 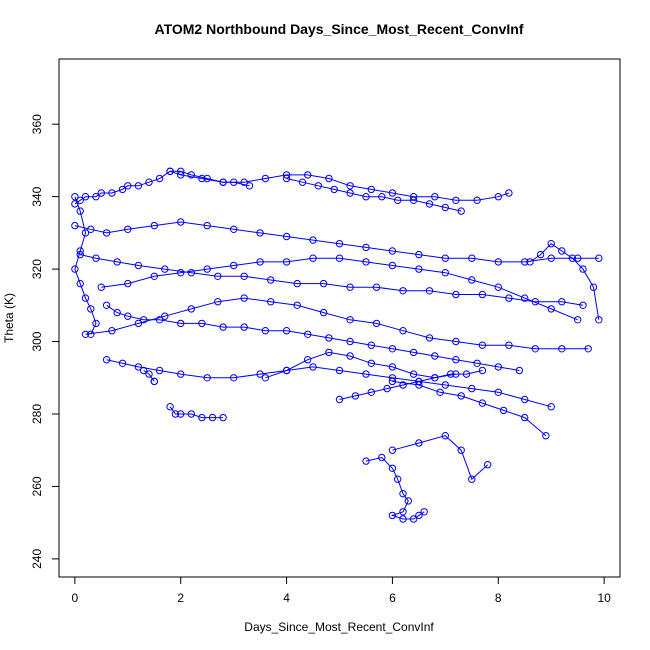 I want to click on x-tick-label: 4, so click(x=286, y=598).